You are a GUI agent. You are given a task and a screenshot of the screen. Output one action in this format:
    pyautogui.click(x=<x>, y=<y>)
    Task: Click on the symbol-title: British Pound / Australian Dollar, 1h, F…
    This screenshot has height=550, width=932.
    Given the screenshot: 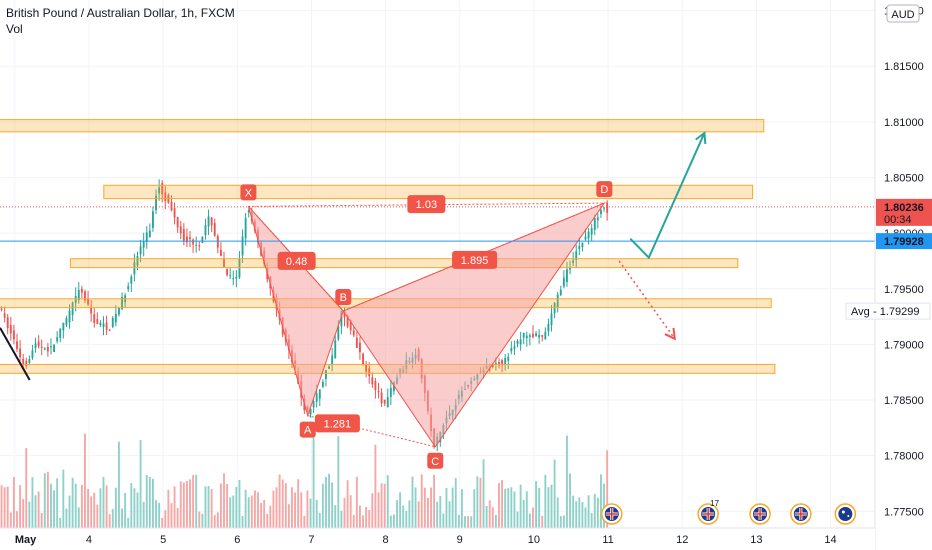 What is the action you would take?
    pyautogui.click(x=120, y=13)
    